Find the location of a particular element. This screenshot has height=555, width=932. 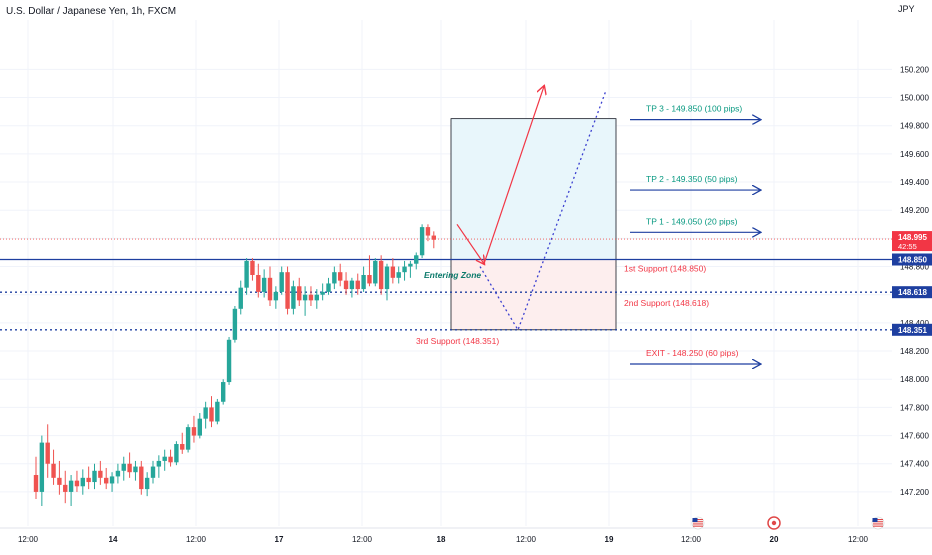

target-label-1: TP 2 - 149.350 (50 pips) is located at coordinates (692, 179).